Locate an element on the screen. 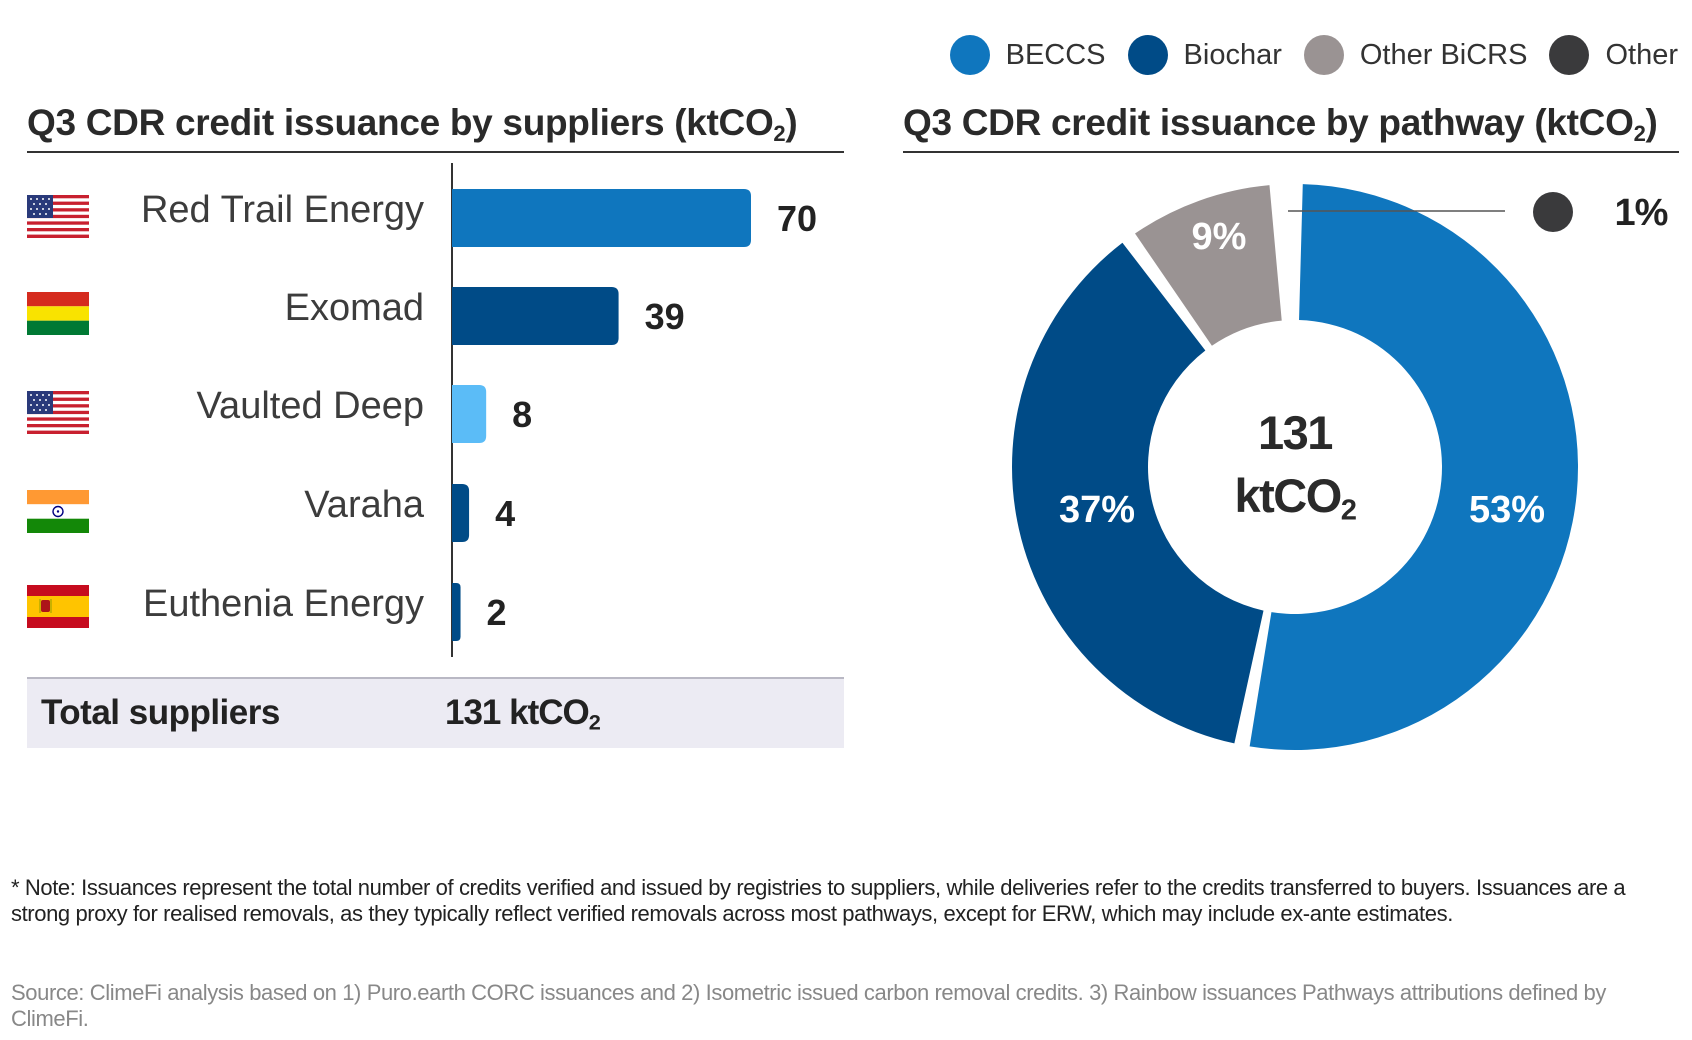 This screenshot has height=1040, width=1692. donut-label-biochar: 37% is located at coordinates (1097, 510).